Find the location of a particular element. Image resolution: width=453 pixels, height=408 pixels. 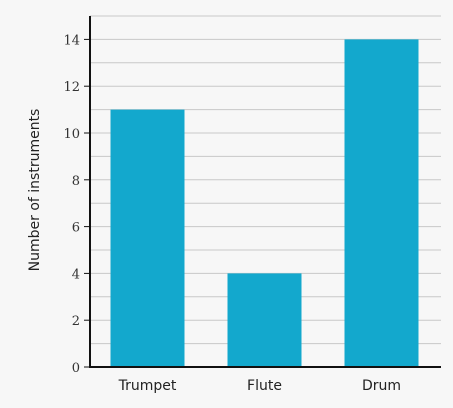

y-tick-label: 10 is located at coordinates (71, 134).